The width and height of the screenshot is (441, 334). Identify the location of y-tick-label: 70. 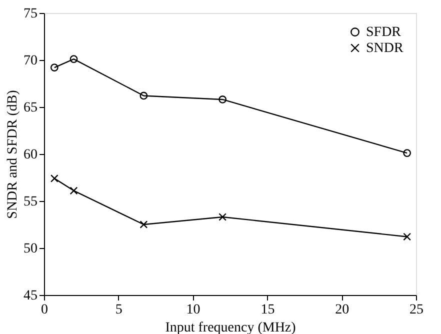
(31, 61).